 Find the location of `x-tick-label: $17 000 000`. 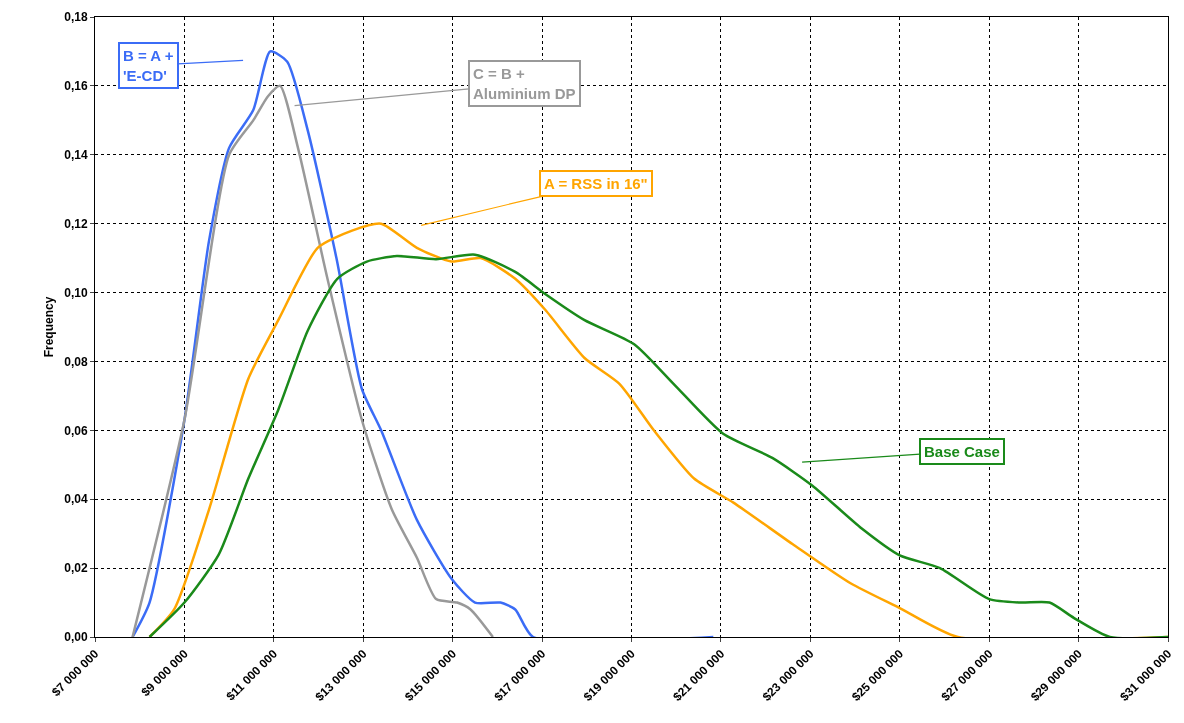

x-tick-label: $17 000 000 is located at coordinates (520, 675).